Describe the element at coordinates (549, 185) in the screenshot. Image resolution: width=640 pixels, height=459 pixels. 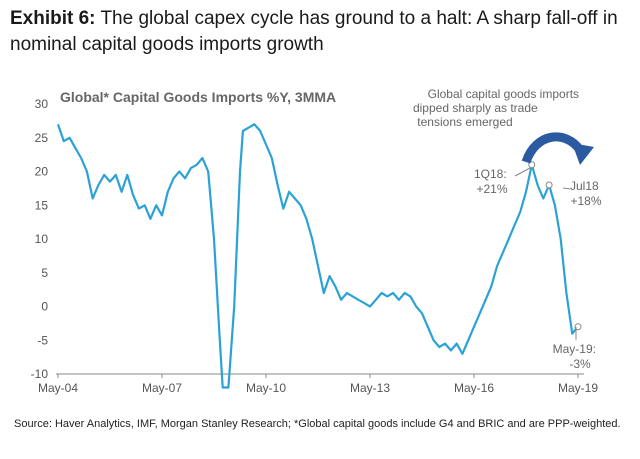
I see `data-marker` at that location.